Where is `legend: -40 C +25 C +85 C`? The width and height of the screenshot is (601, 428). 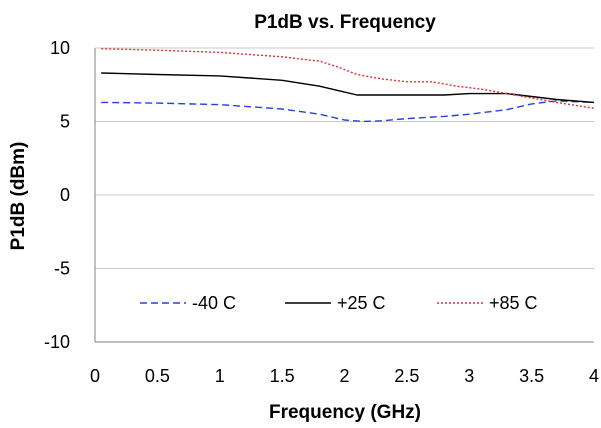
legend: -40 C +25 C +85 C is located at coordinates (339, 303).